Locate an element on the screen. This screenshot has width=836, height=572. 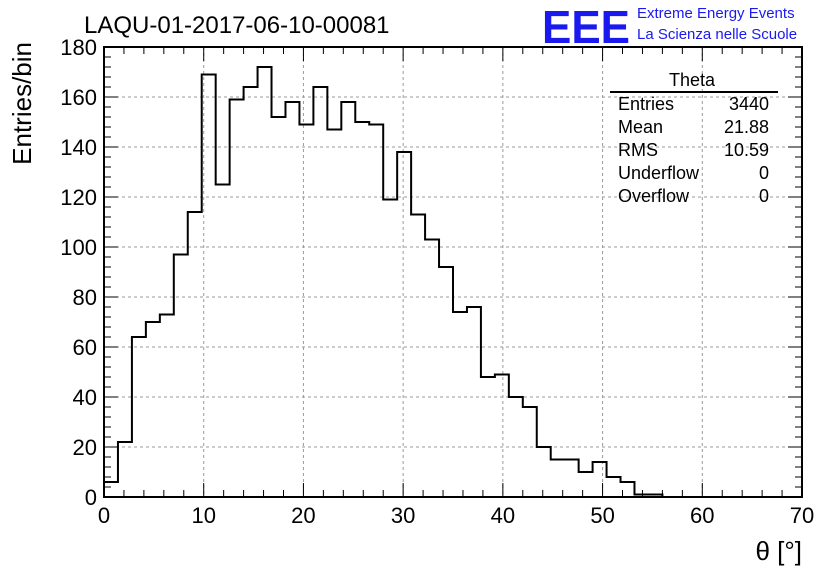
run-title: LAQU-01-2017-06-10-00081 is located at coordinates (237, 25).